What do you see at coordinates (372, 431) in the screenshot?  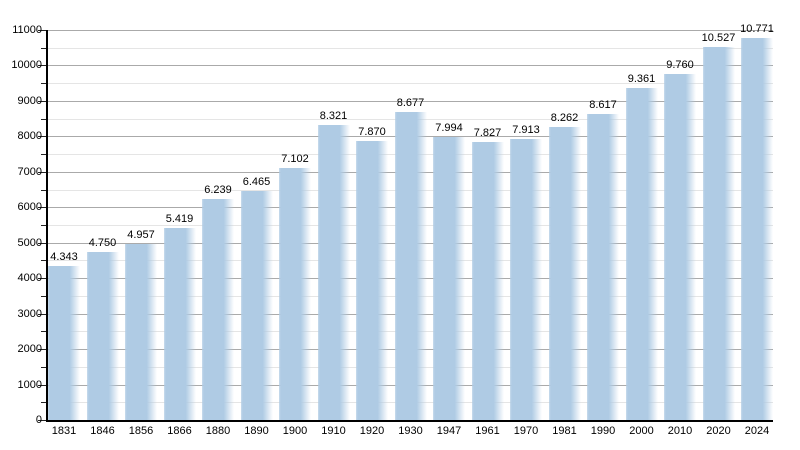 I see `x-axis-label: 1920` at bounding box center [372, 431].